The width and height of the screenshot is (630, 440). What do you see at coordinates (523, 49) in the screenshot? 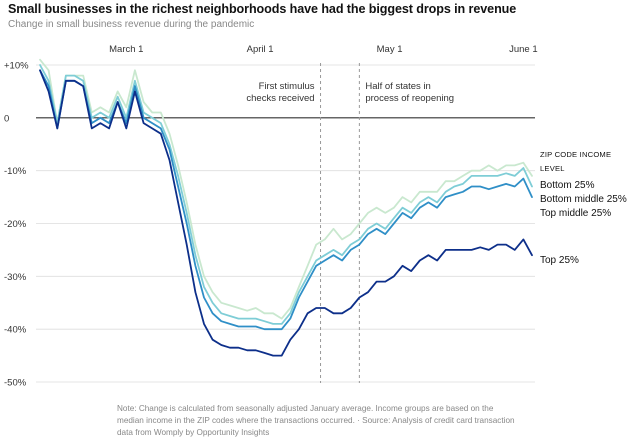
I see `x-tick-label: June 1` at bounding box center [523, 49].